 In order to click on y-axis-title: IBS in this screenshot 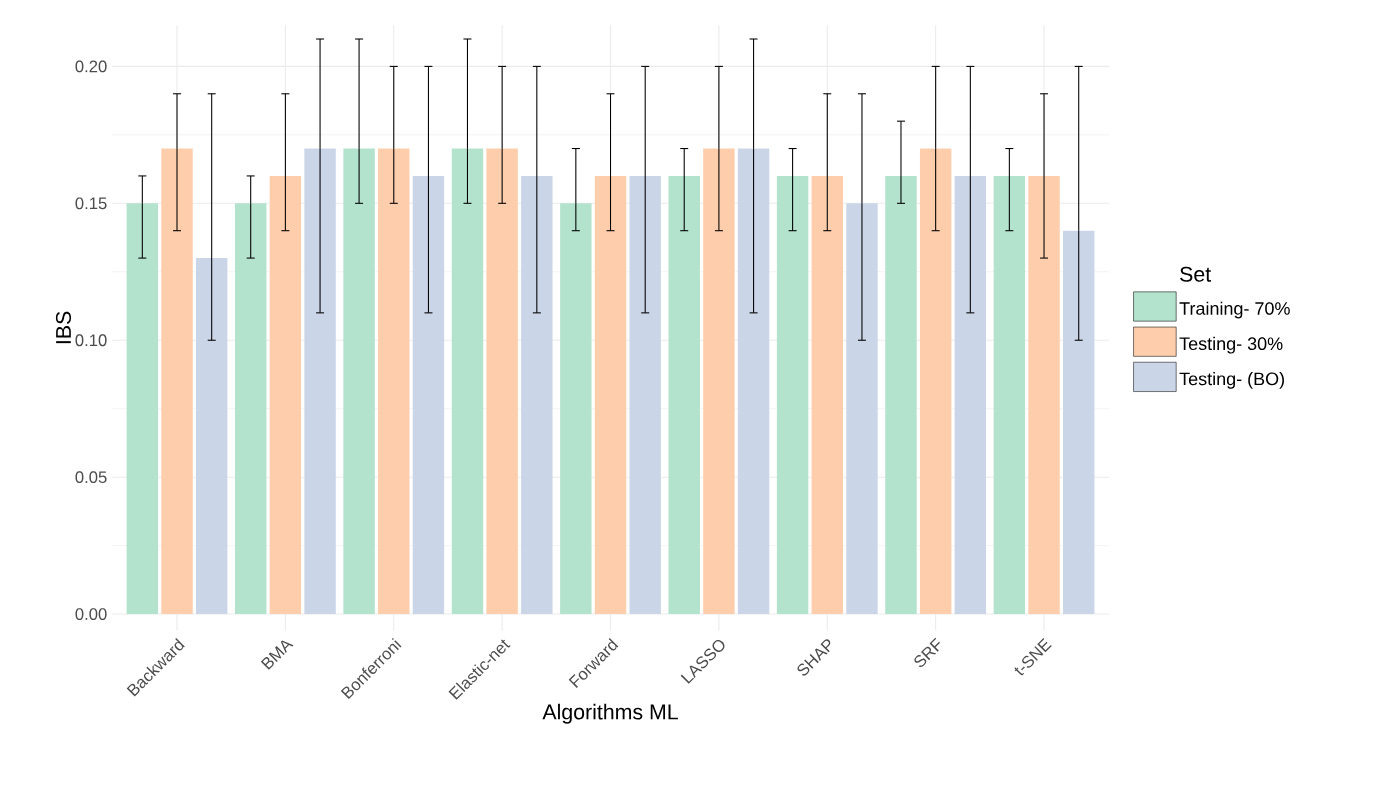, I will do `click(63, 327)`.